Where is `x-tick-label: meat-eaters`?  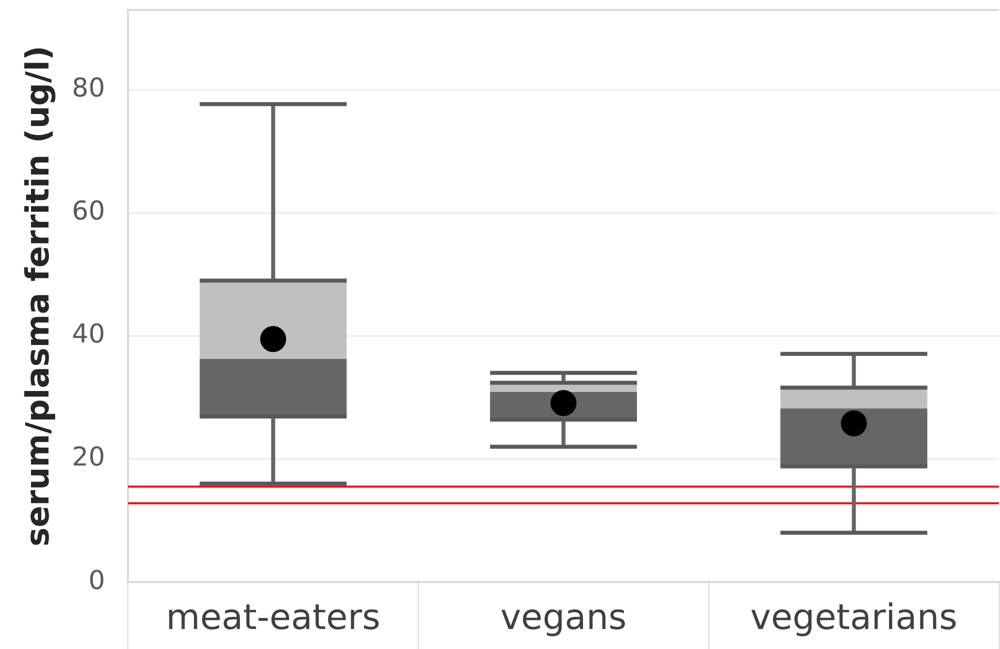 x-tick-label: meat-eaters is located at coordinates (273, 618).